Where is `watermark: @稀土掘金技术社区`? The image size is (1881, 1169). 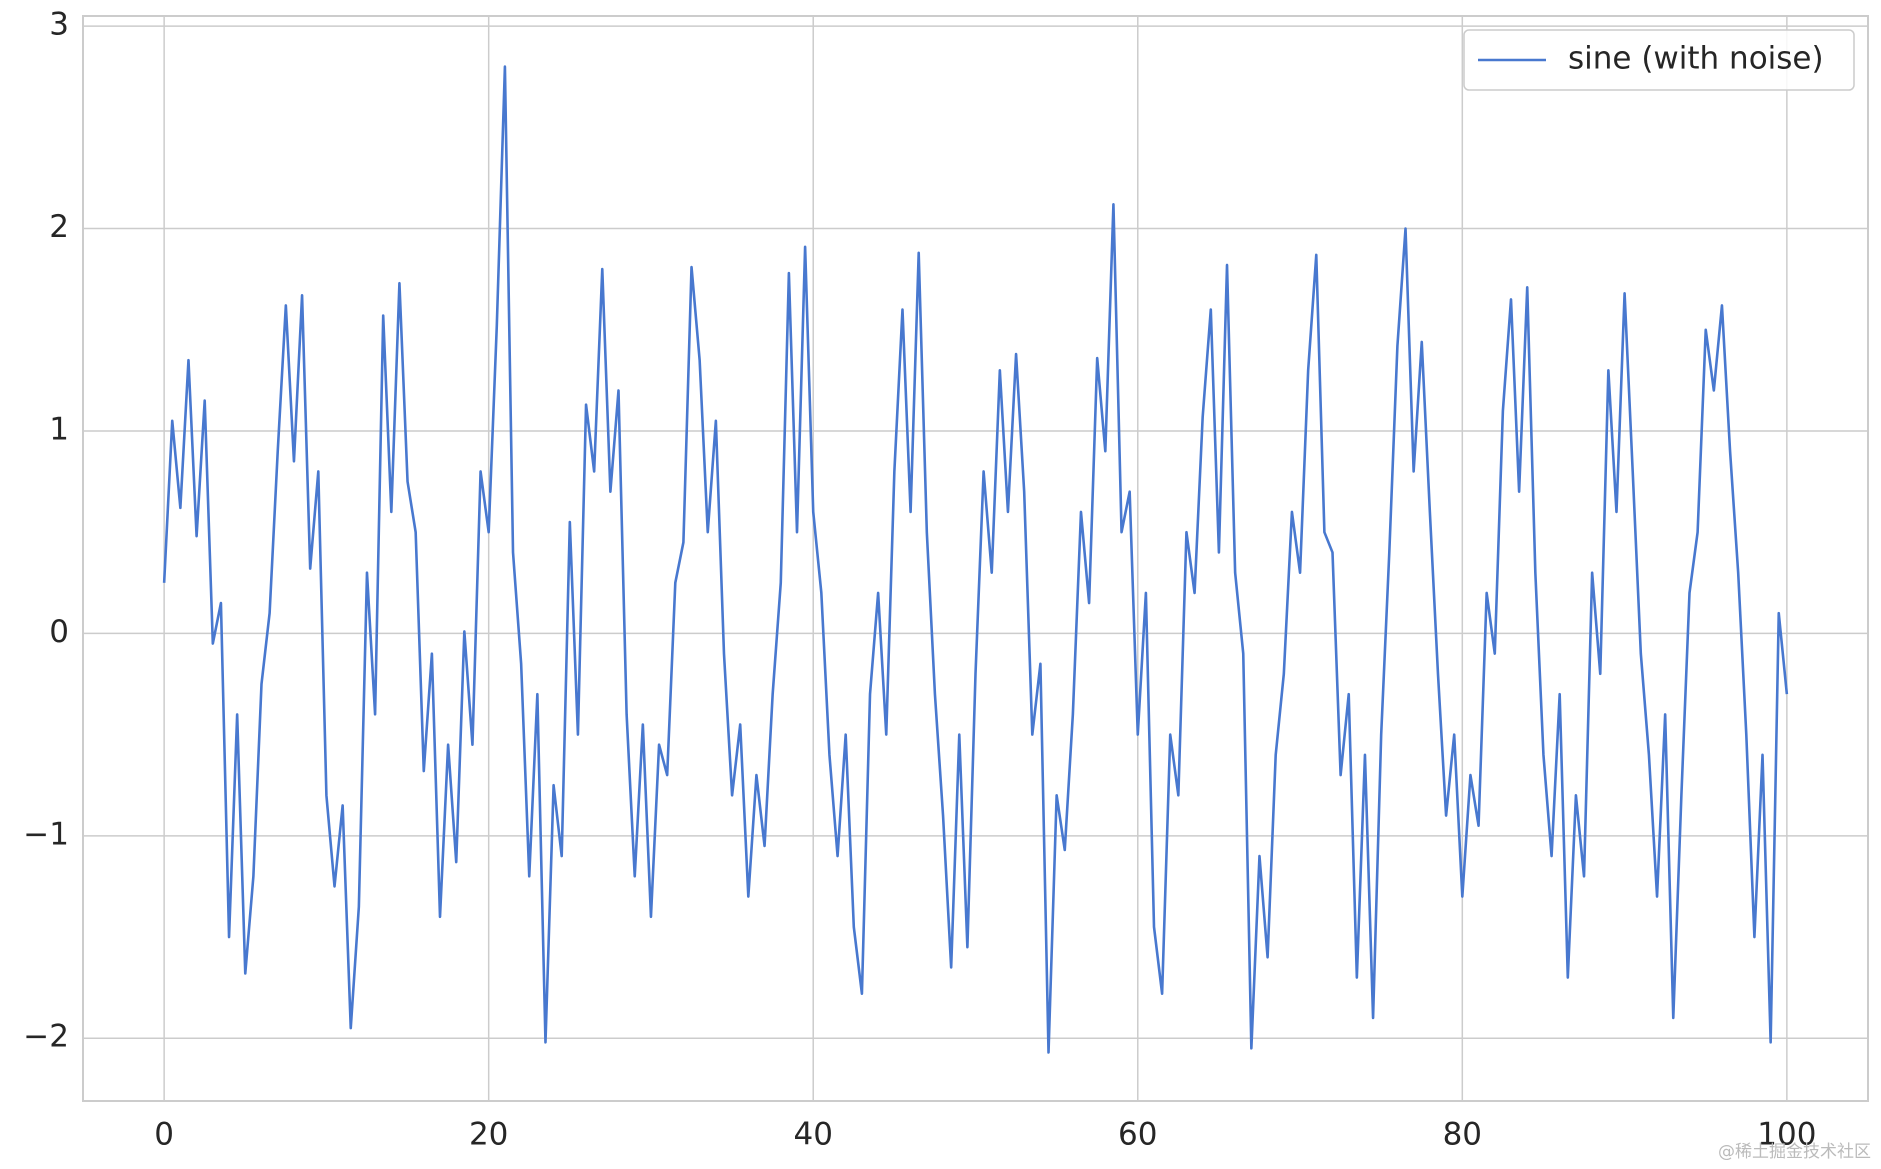
watermark: @稀土掘金技术社区 is located at coordinates (1794, 1152).